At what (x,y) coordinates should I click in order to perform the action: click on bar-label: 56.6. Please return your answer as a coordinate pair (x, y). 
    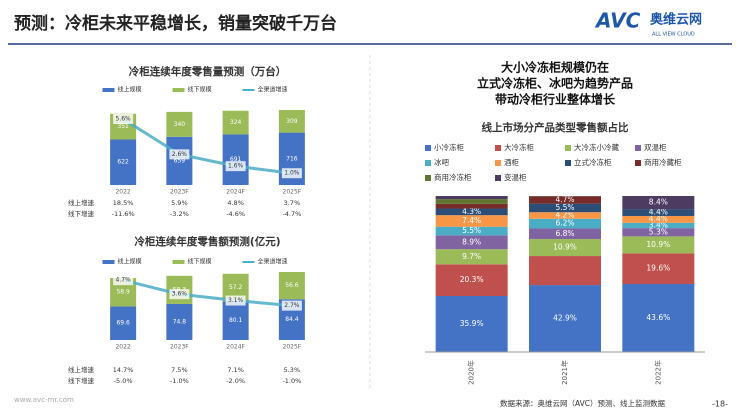
    Looking at the image, I should click on (292, 285).